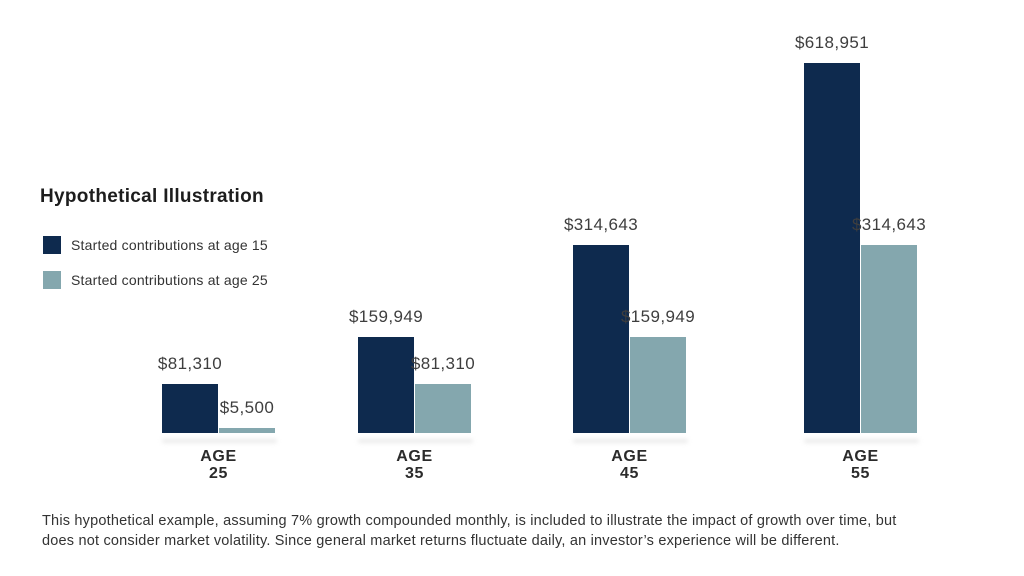  Describe the element at coordinates (601, 224) in the screenshot. I see `value-label-series1-age-45: $314,643` at that location.